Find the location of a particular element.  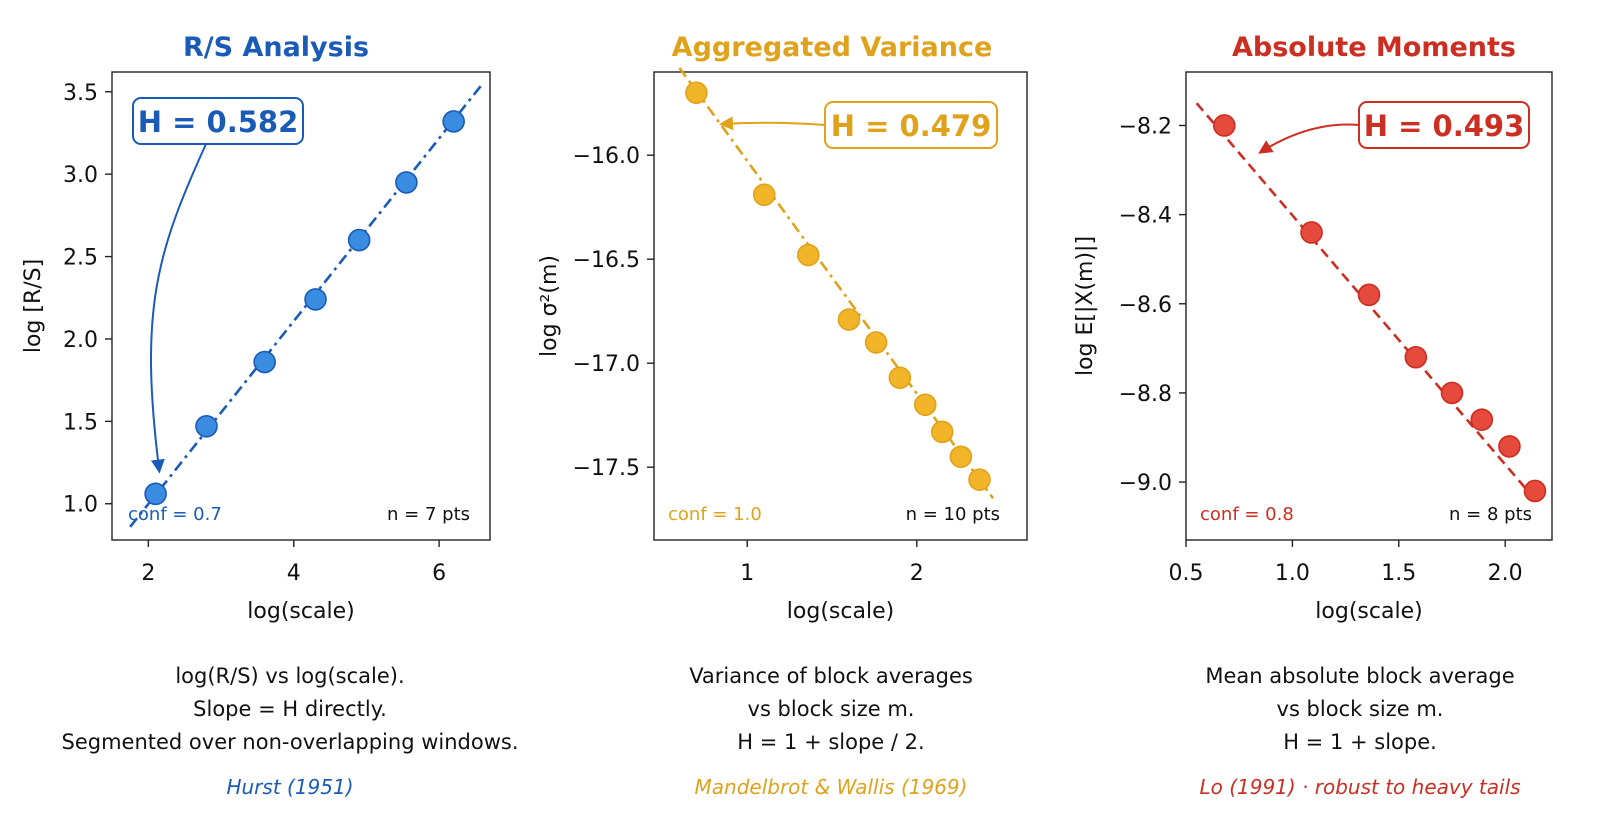

y-tick-label: −8.6 is located at coordinates (1145, 305).